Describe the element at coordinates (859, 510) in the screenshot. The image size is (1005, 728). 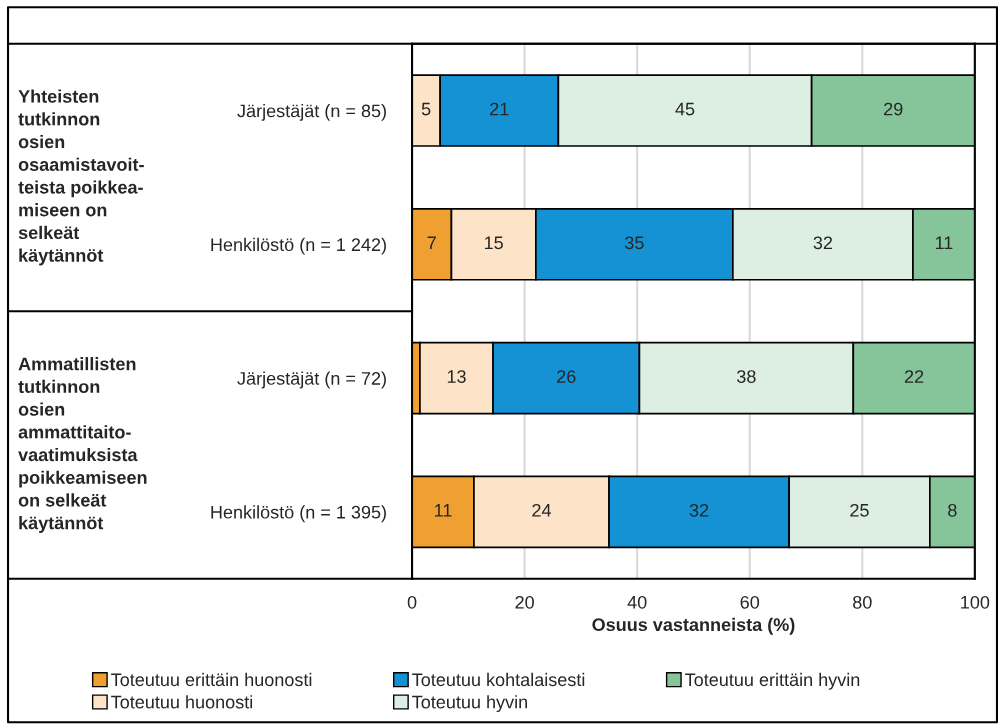
I see `data-label: 25` at that location.